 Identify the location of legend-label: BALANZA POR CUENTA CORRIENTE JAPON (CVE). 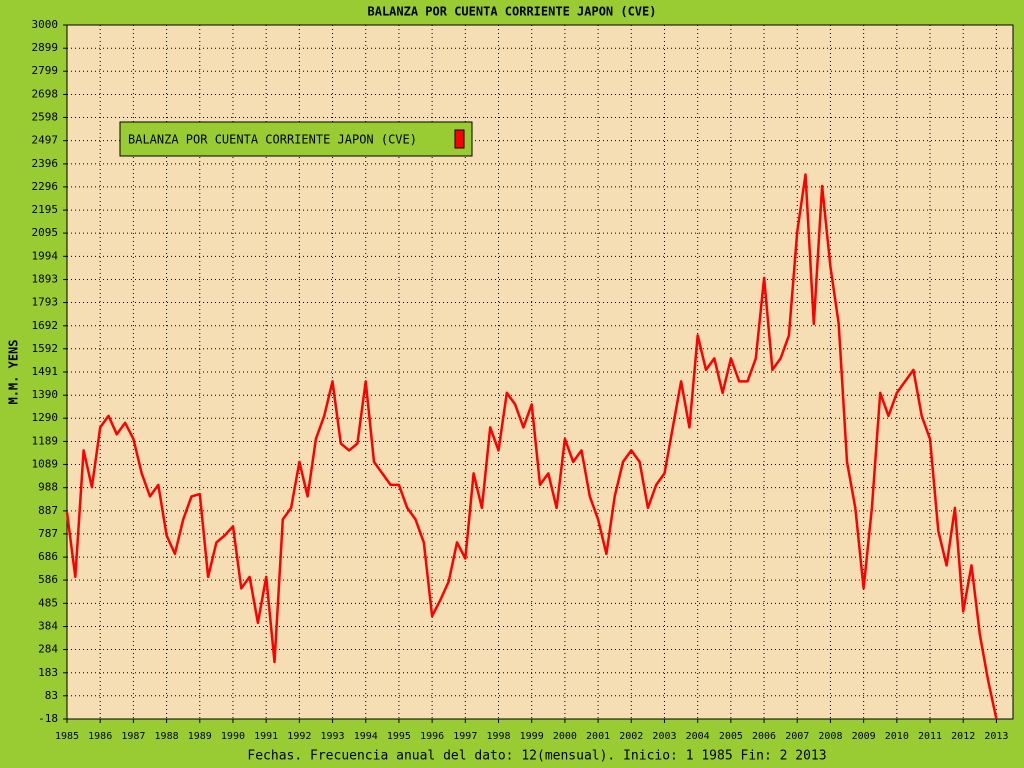
(272, 140).